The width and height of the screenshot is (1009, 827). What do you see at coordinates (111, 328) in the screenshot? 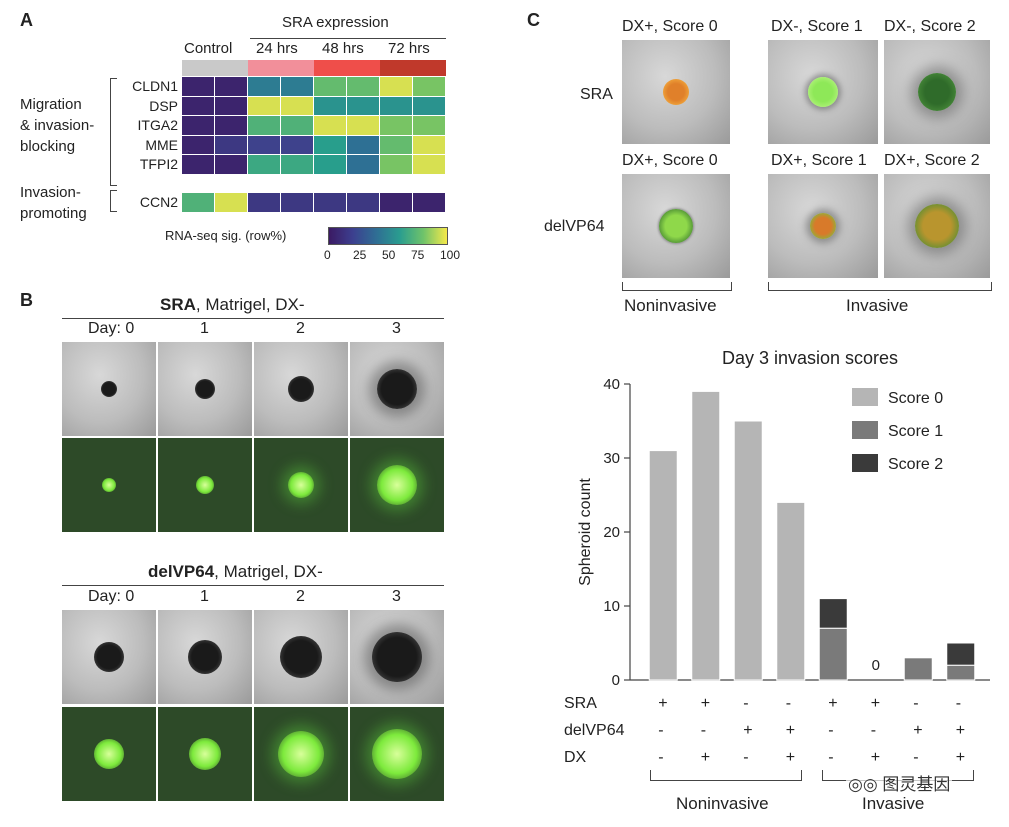
I see `sra-day-0: Day: 0` at bounding box center [111, 328].